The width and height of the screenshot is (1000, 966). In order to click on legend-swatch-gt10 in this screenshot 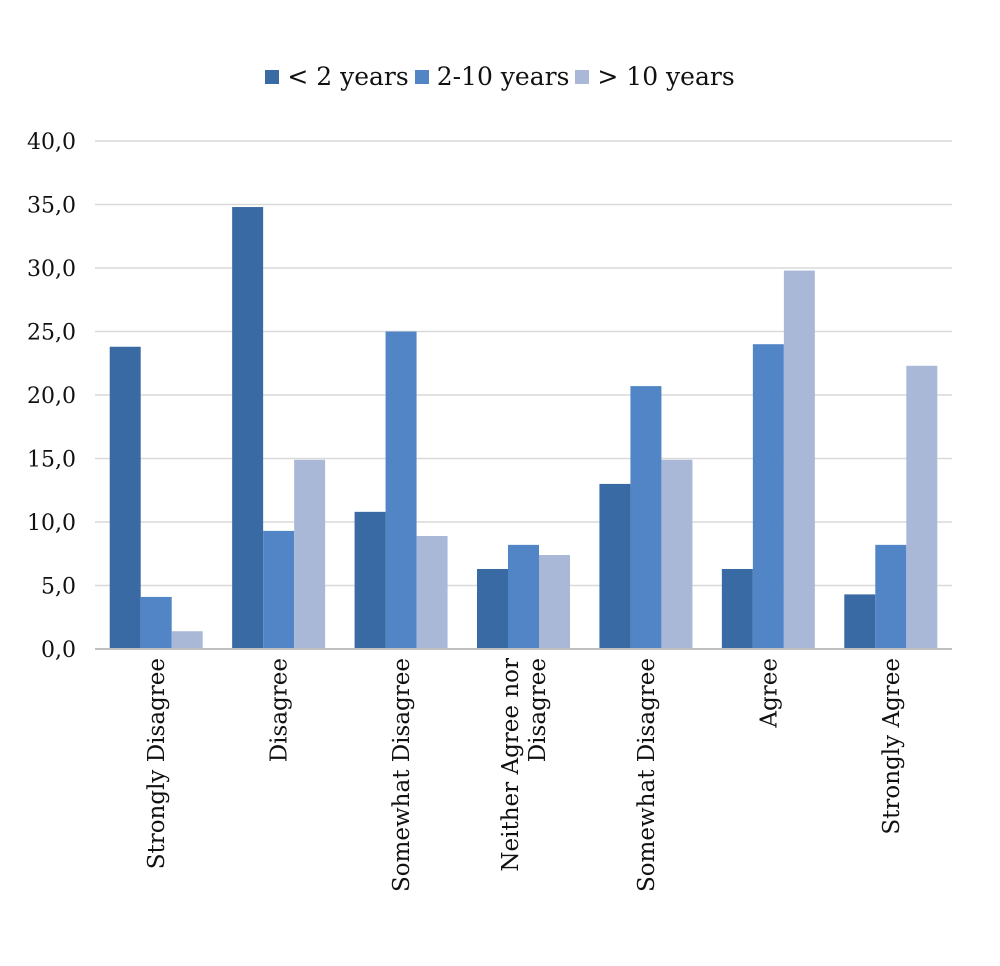, I will do `click(582, 76)`.